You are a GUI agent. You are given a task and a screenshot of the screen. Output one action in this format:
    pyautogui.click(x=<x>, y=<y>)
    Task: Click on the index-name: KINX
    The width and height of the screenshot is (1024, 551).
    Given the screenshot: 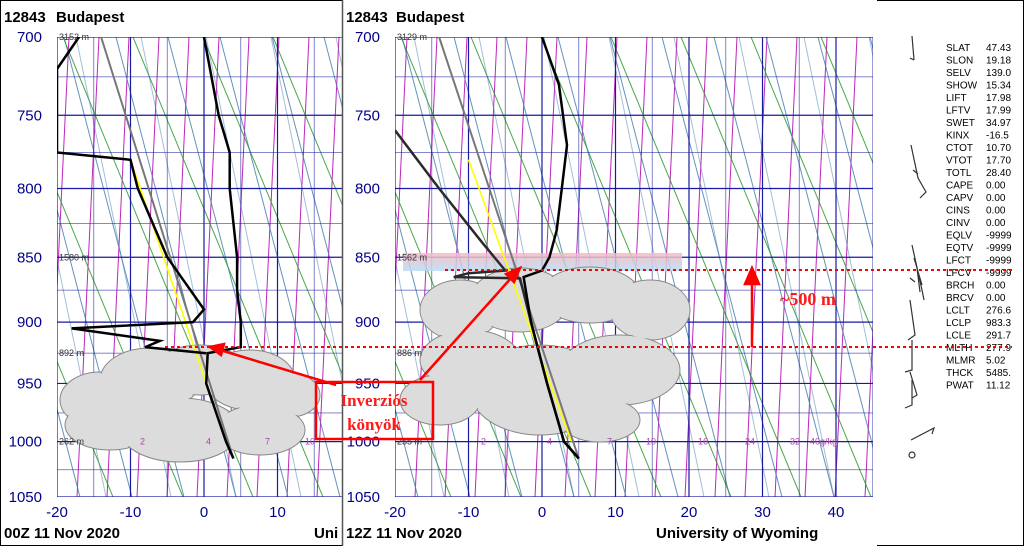 What is the action you would take?
    pyautogui.click(x=958, y=136)
    